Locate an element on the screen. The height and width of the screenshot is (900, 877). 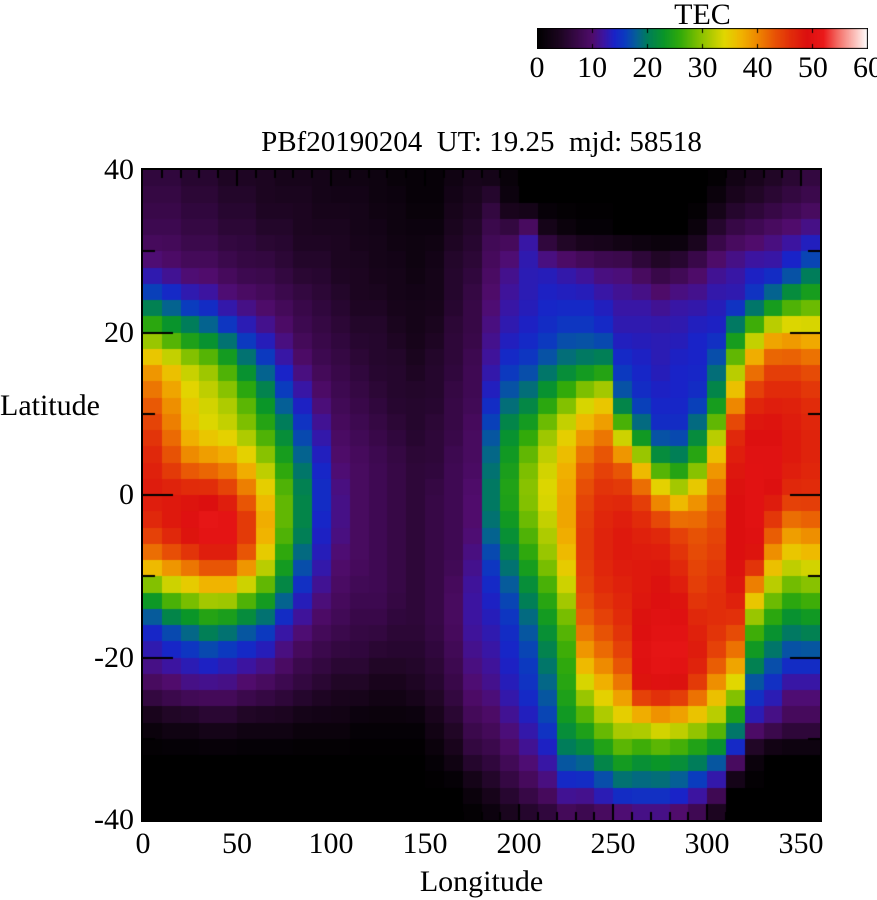
x-axis-tick-label: 0 is located at coordinates (143, 843).